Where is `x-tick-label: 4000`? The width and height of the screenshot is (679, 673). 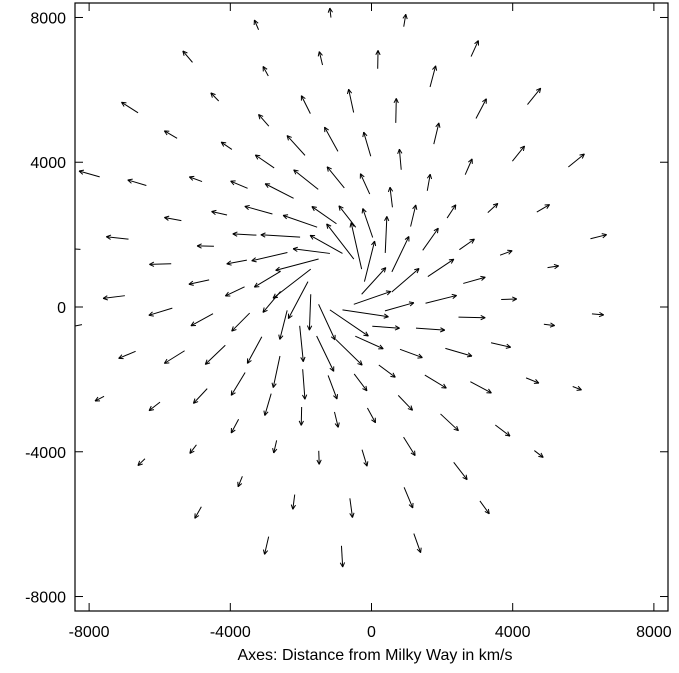
x-tick-label: 4000 is located at coordinates (513, 632).